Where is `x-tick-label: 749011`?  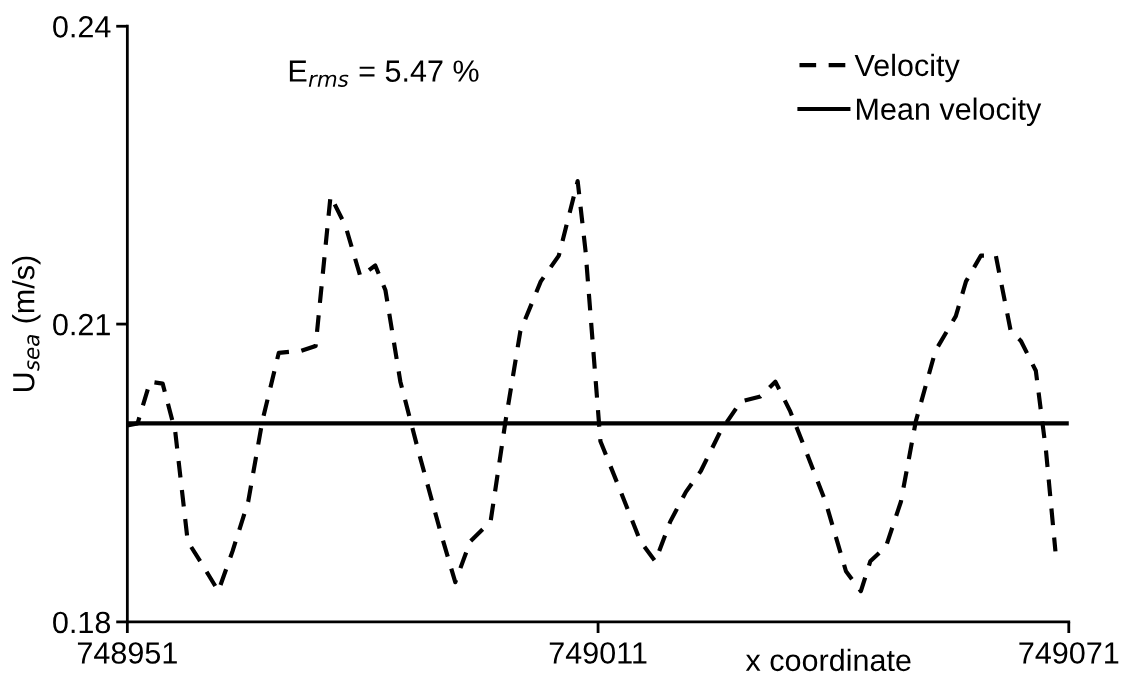
x-tick-label: 749011 is located at coordinates (598, 653).